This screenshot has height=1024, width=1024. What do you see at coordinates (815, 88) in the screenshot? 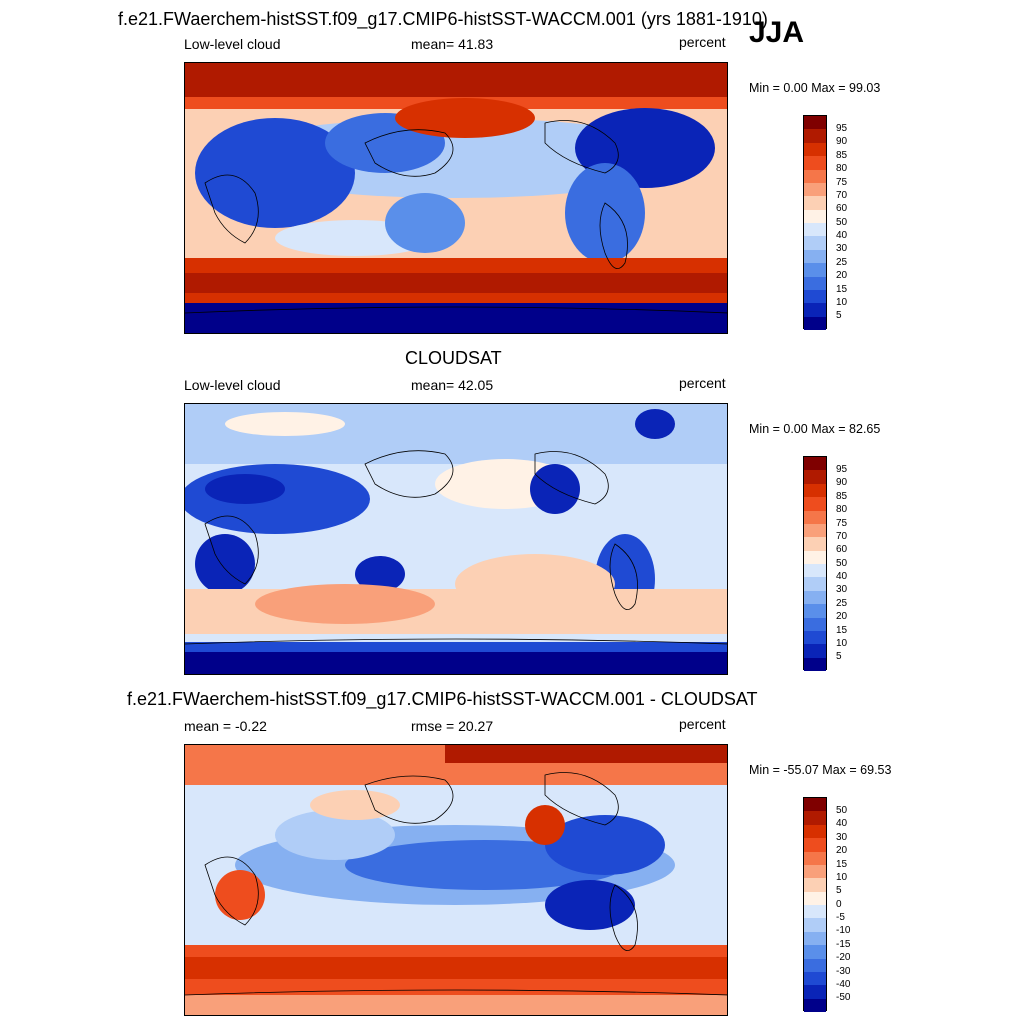
I see `panel1-minmax: Min = 0.00 Max = 99.03` at bounding box center [815, 88].